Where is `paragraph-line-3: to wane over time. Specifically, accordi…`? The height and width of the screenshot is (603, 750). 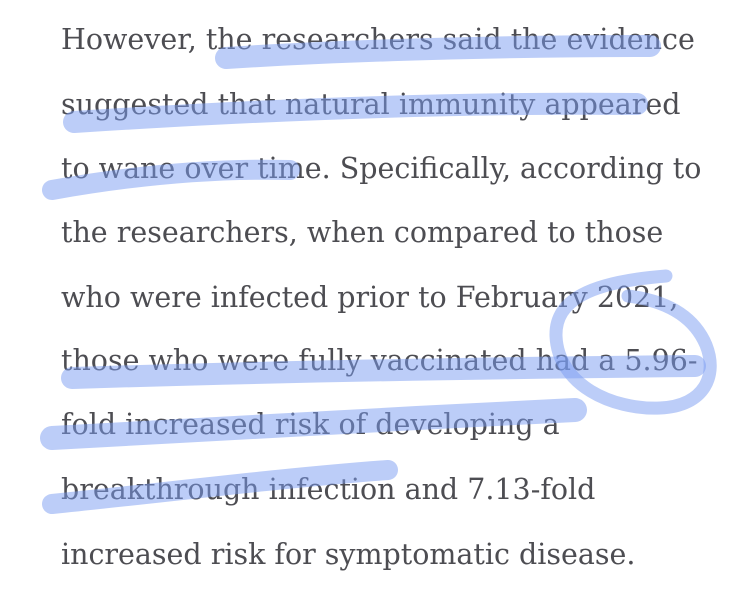 paragraph-line-3: to wane over time. Specifically, accordi… is located at coordinates (381, 168).